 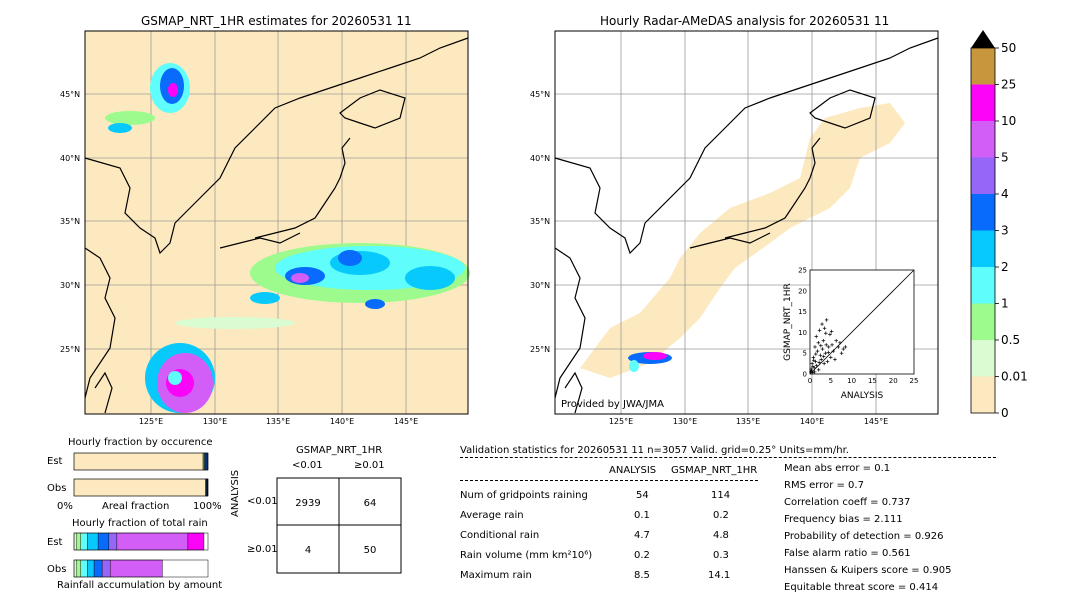 I want to click on colorbar-label: 5, so click(x=1005, y=158).